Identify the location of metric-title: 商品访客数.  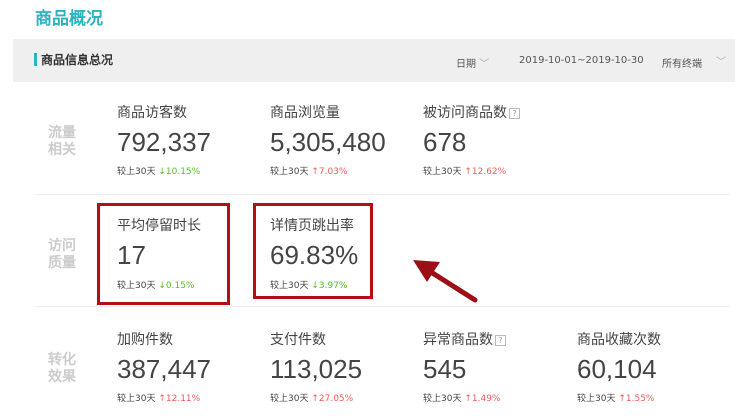
(152, 112).